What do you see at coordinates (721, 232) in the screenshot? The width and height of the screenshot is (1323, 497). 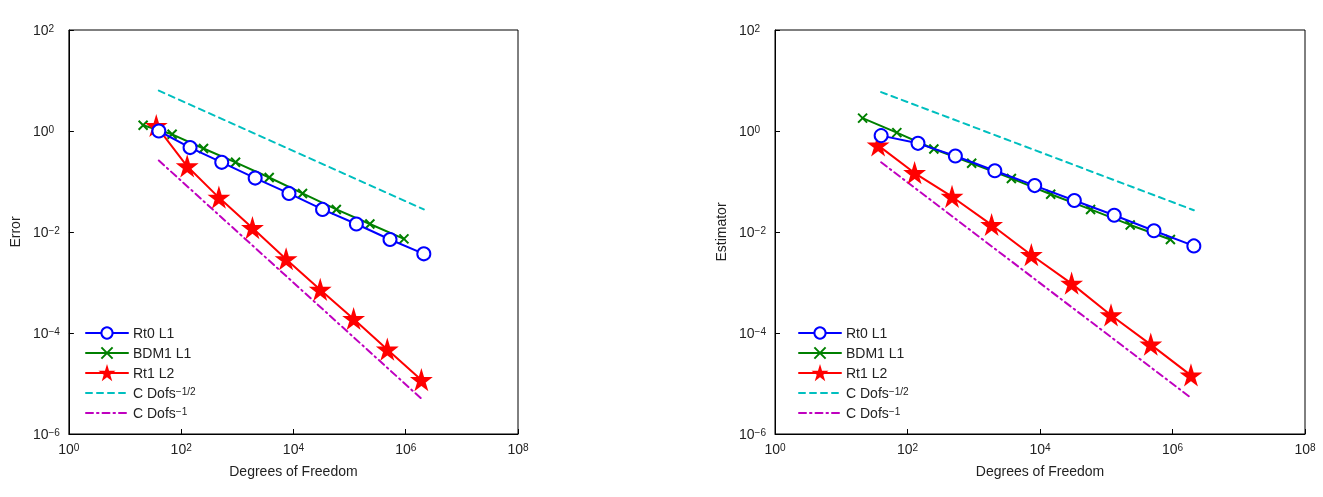 I see `y-axis-title: Estimator` at bounding box center [721, 232].